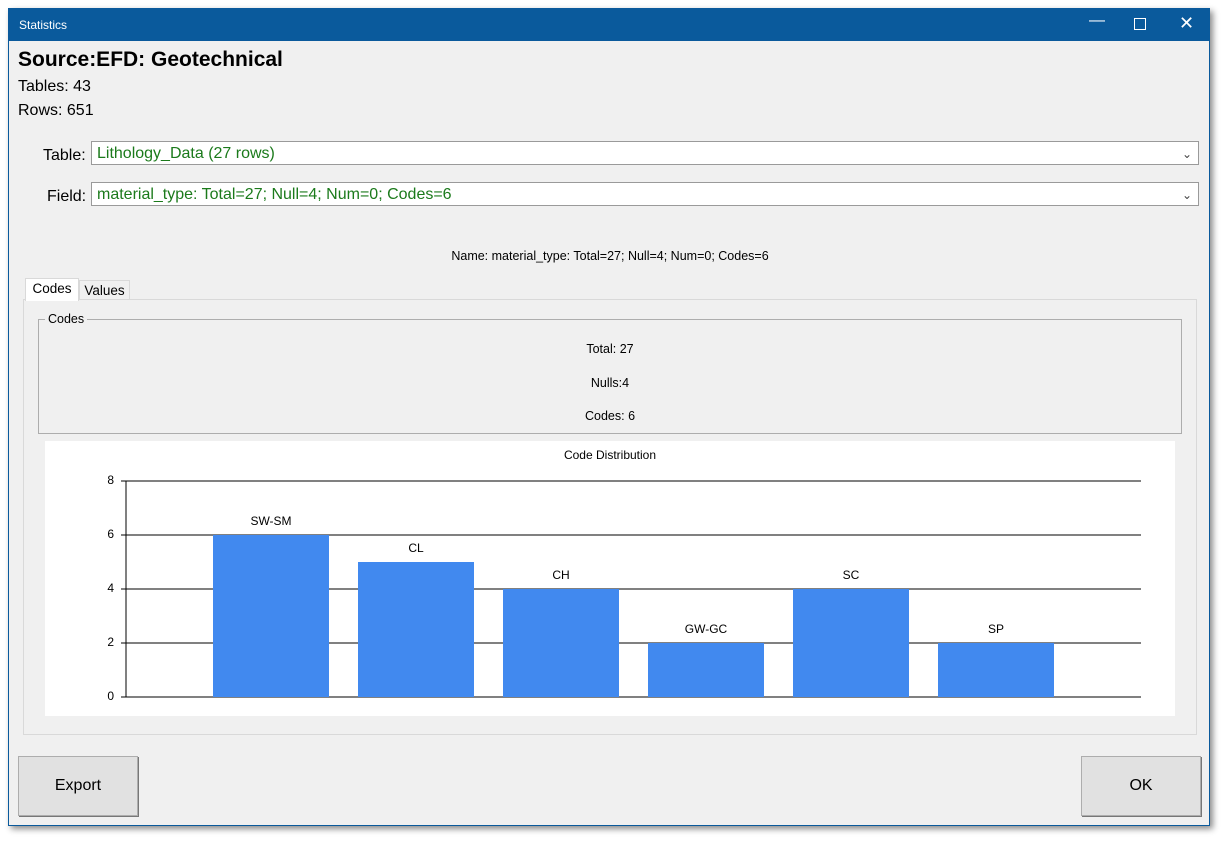 The image size is (1226, 842). Describe the element at coordinates (706, 629) in the screenshot. I see `bar-label: GW-GC` at that location.